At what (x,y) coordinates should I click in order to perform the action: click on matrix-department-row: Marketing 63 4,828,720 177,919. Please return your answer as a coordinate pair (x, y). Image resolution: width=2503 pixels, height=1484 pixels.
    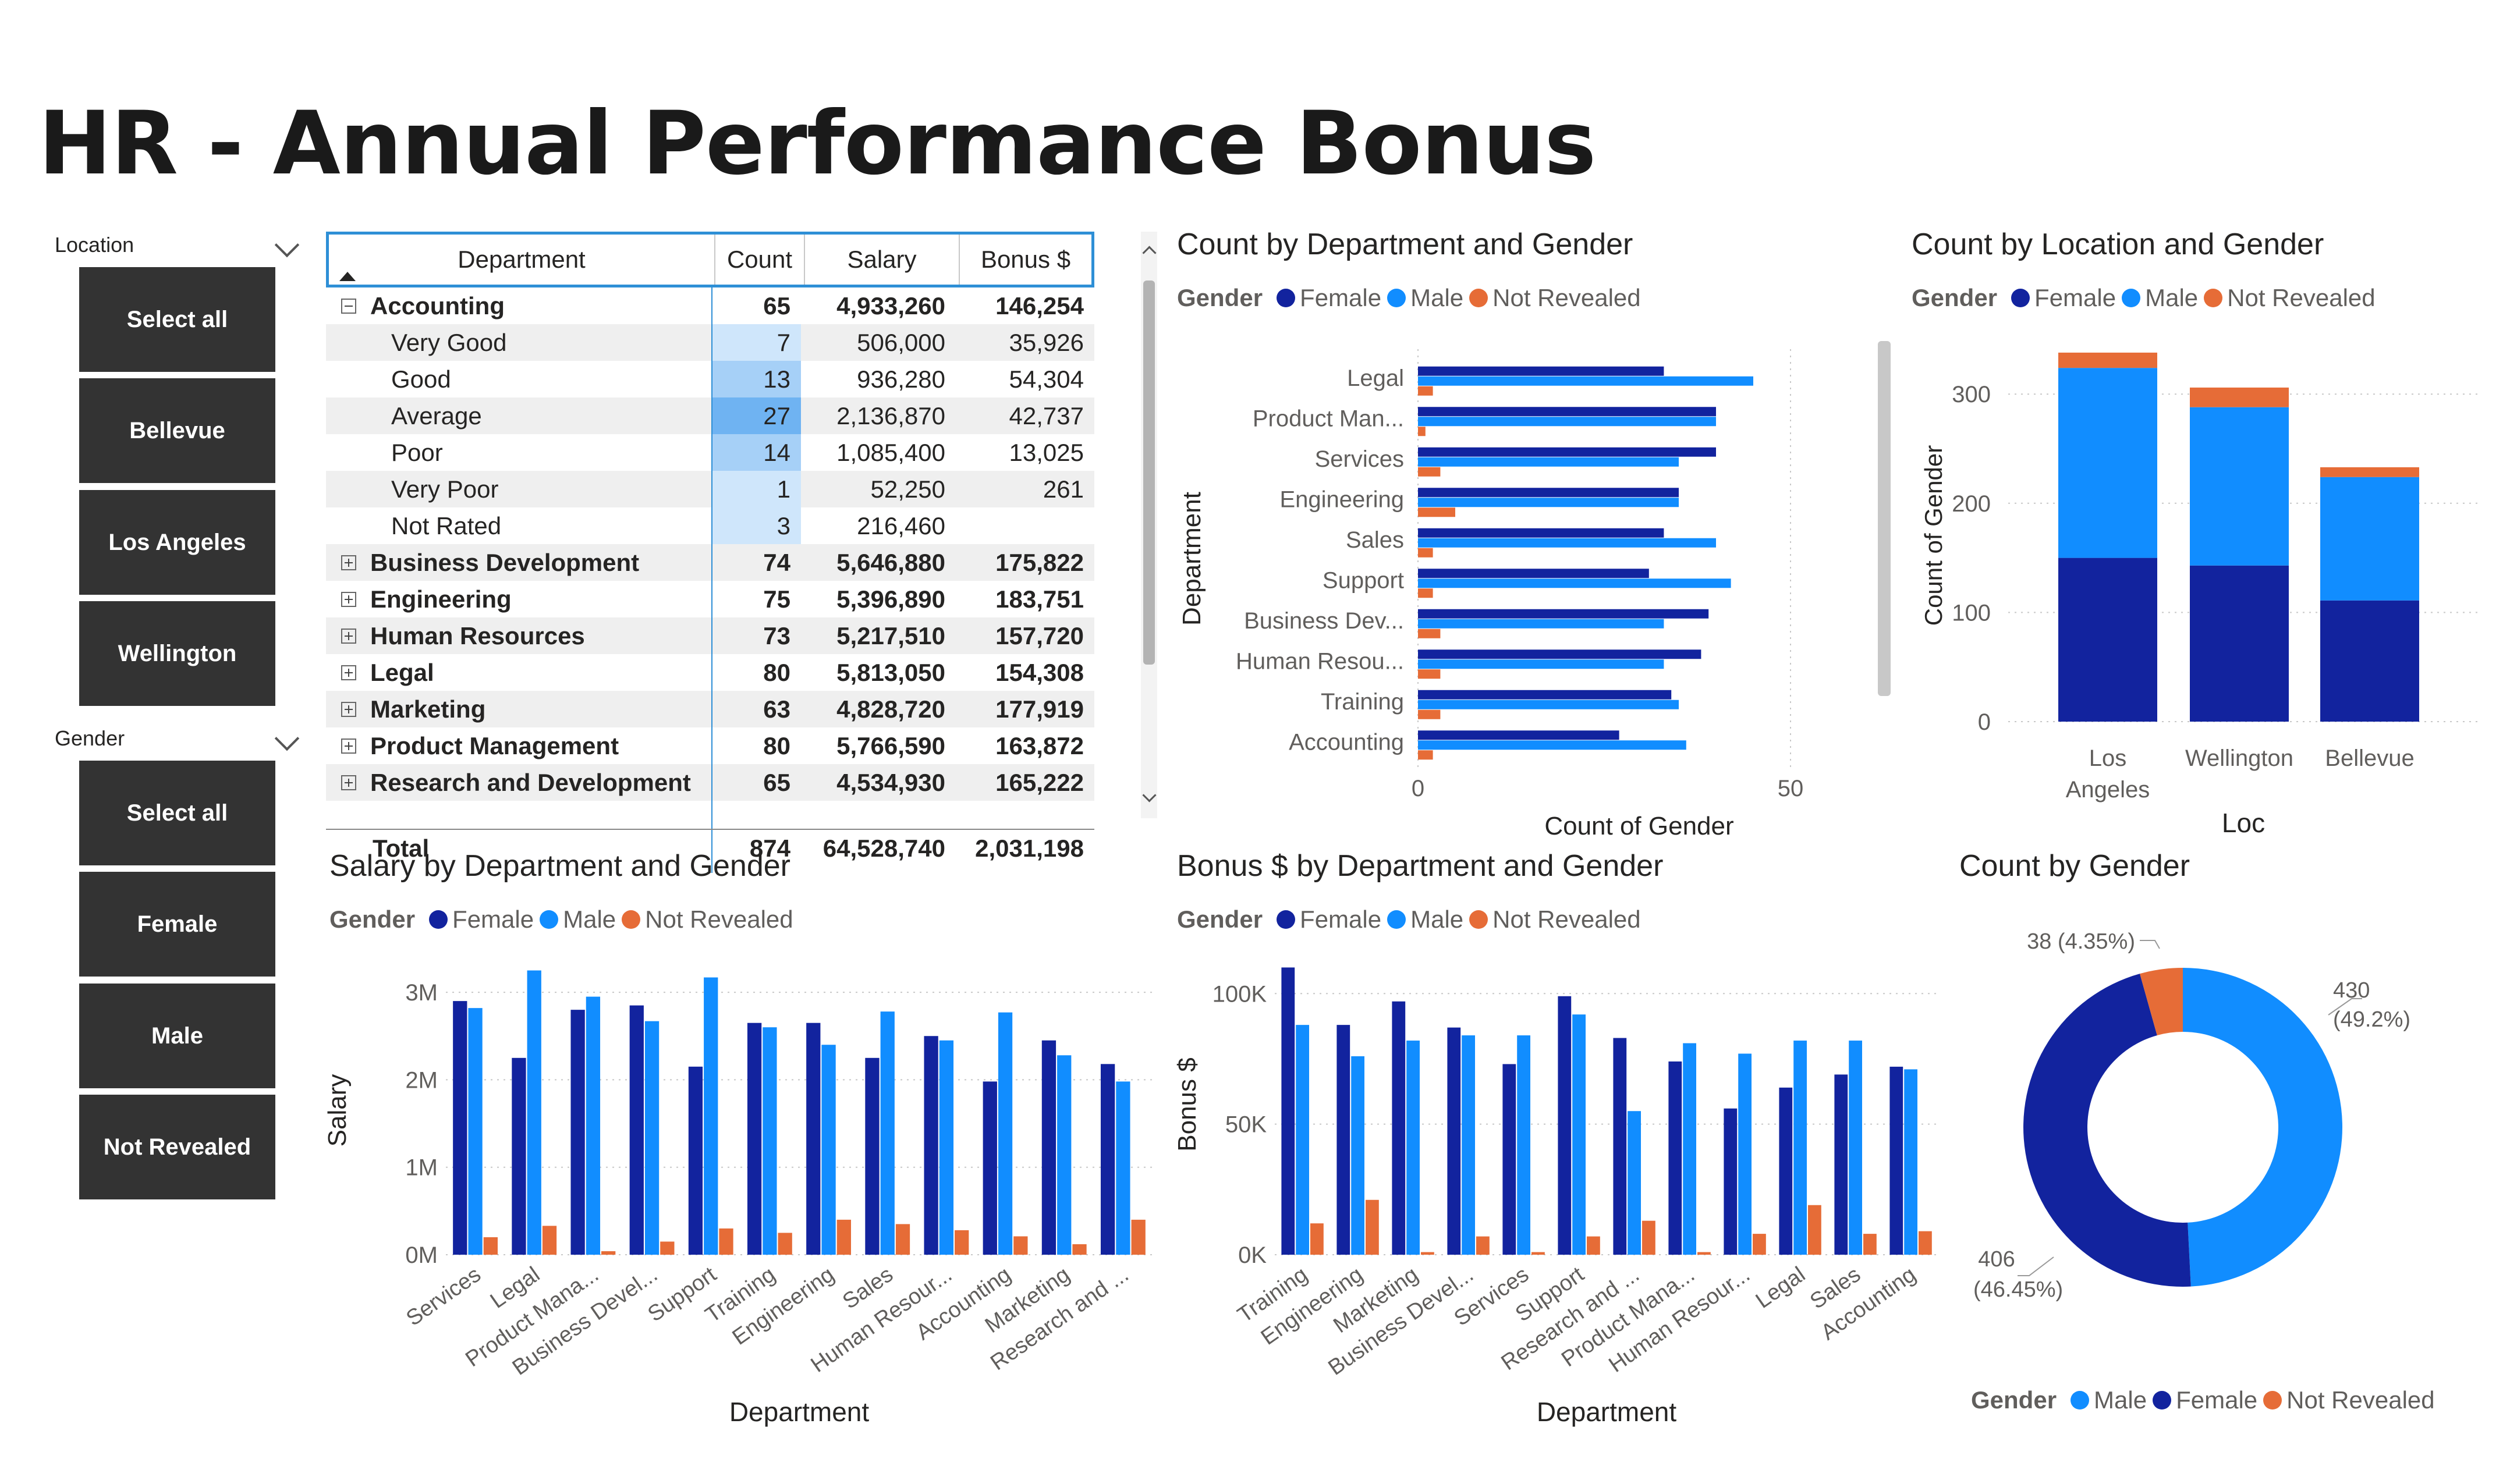
    Looking at the image, I should click on (710, 709).